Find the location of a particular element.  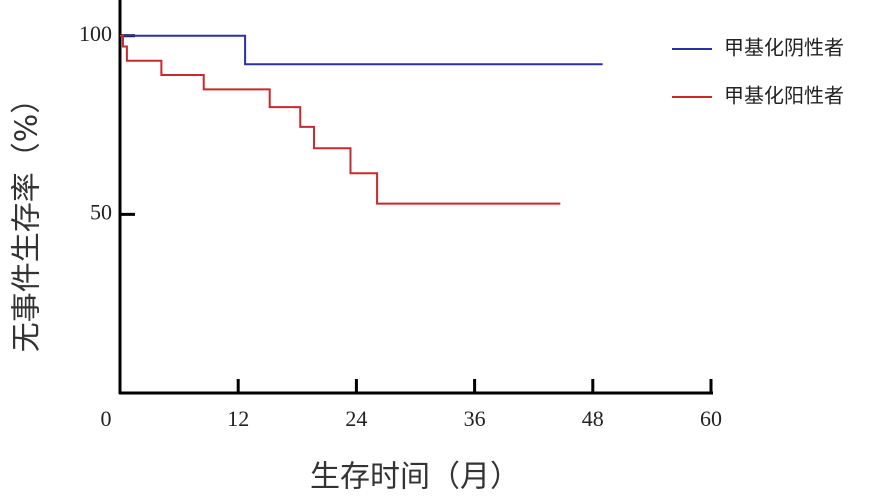

x-axis-label: 生存时间（月） is located at coordinates (415, 477).